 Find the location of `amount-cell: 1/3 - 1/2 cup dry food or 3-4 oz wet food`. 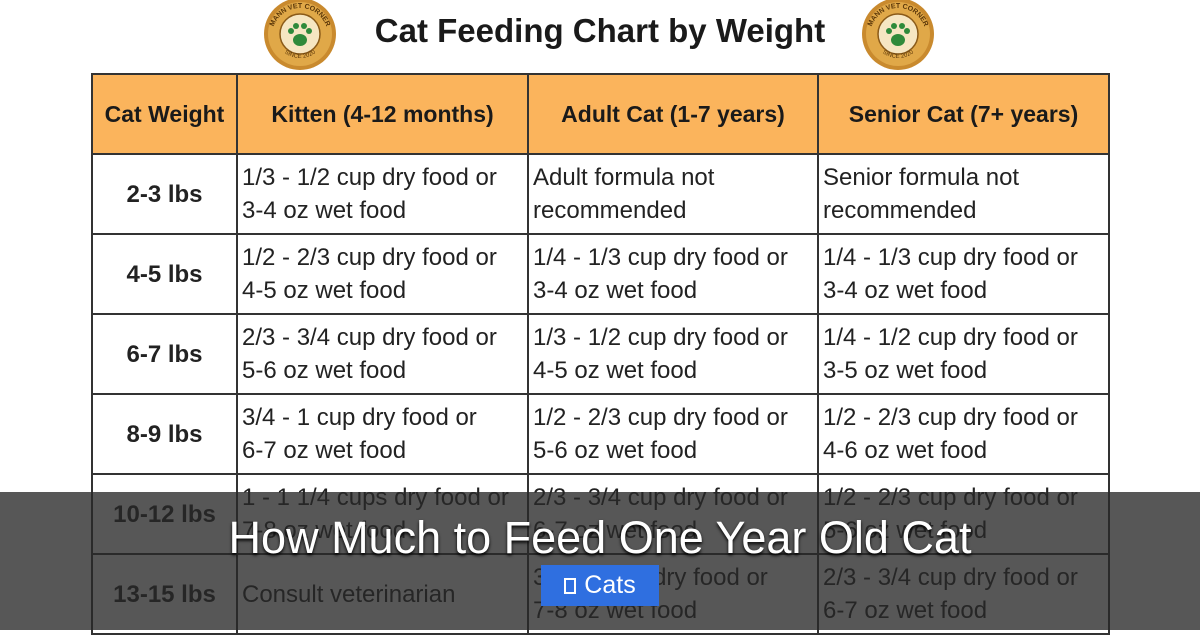

amount-cell: 1/3 - 1/2 cup dry food or 3-4 oz wet food is located at coordinates (382, 194).